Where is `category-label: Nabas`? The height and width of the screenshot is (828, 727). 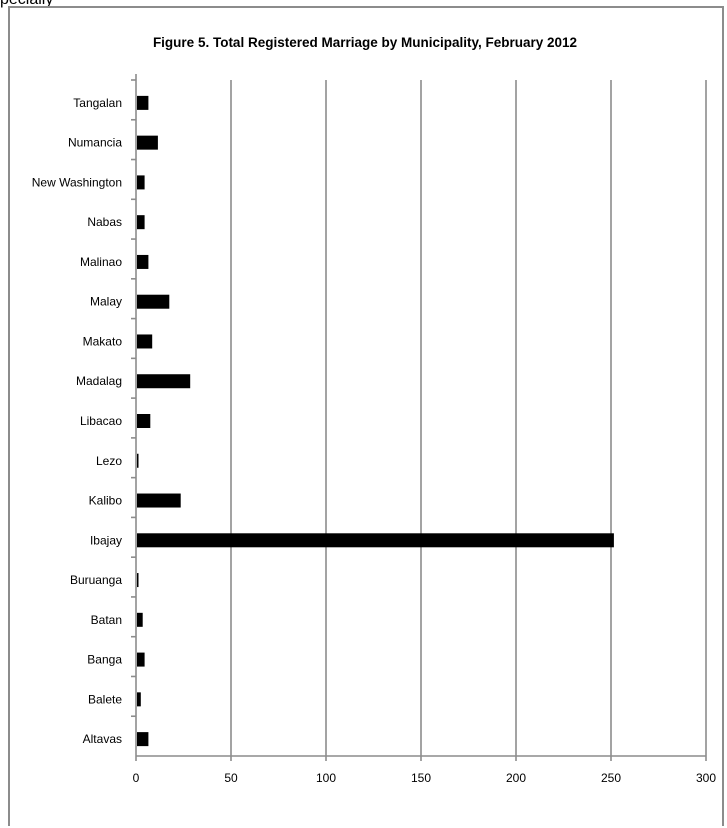 category-label: Nabas is located at coordinates (104, 222).